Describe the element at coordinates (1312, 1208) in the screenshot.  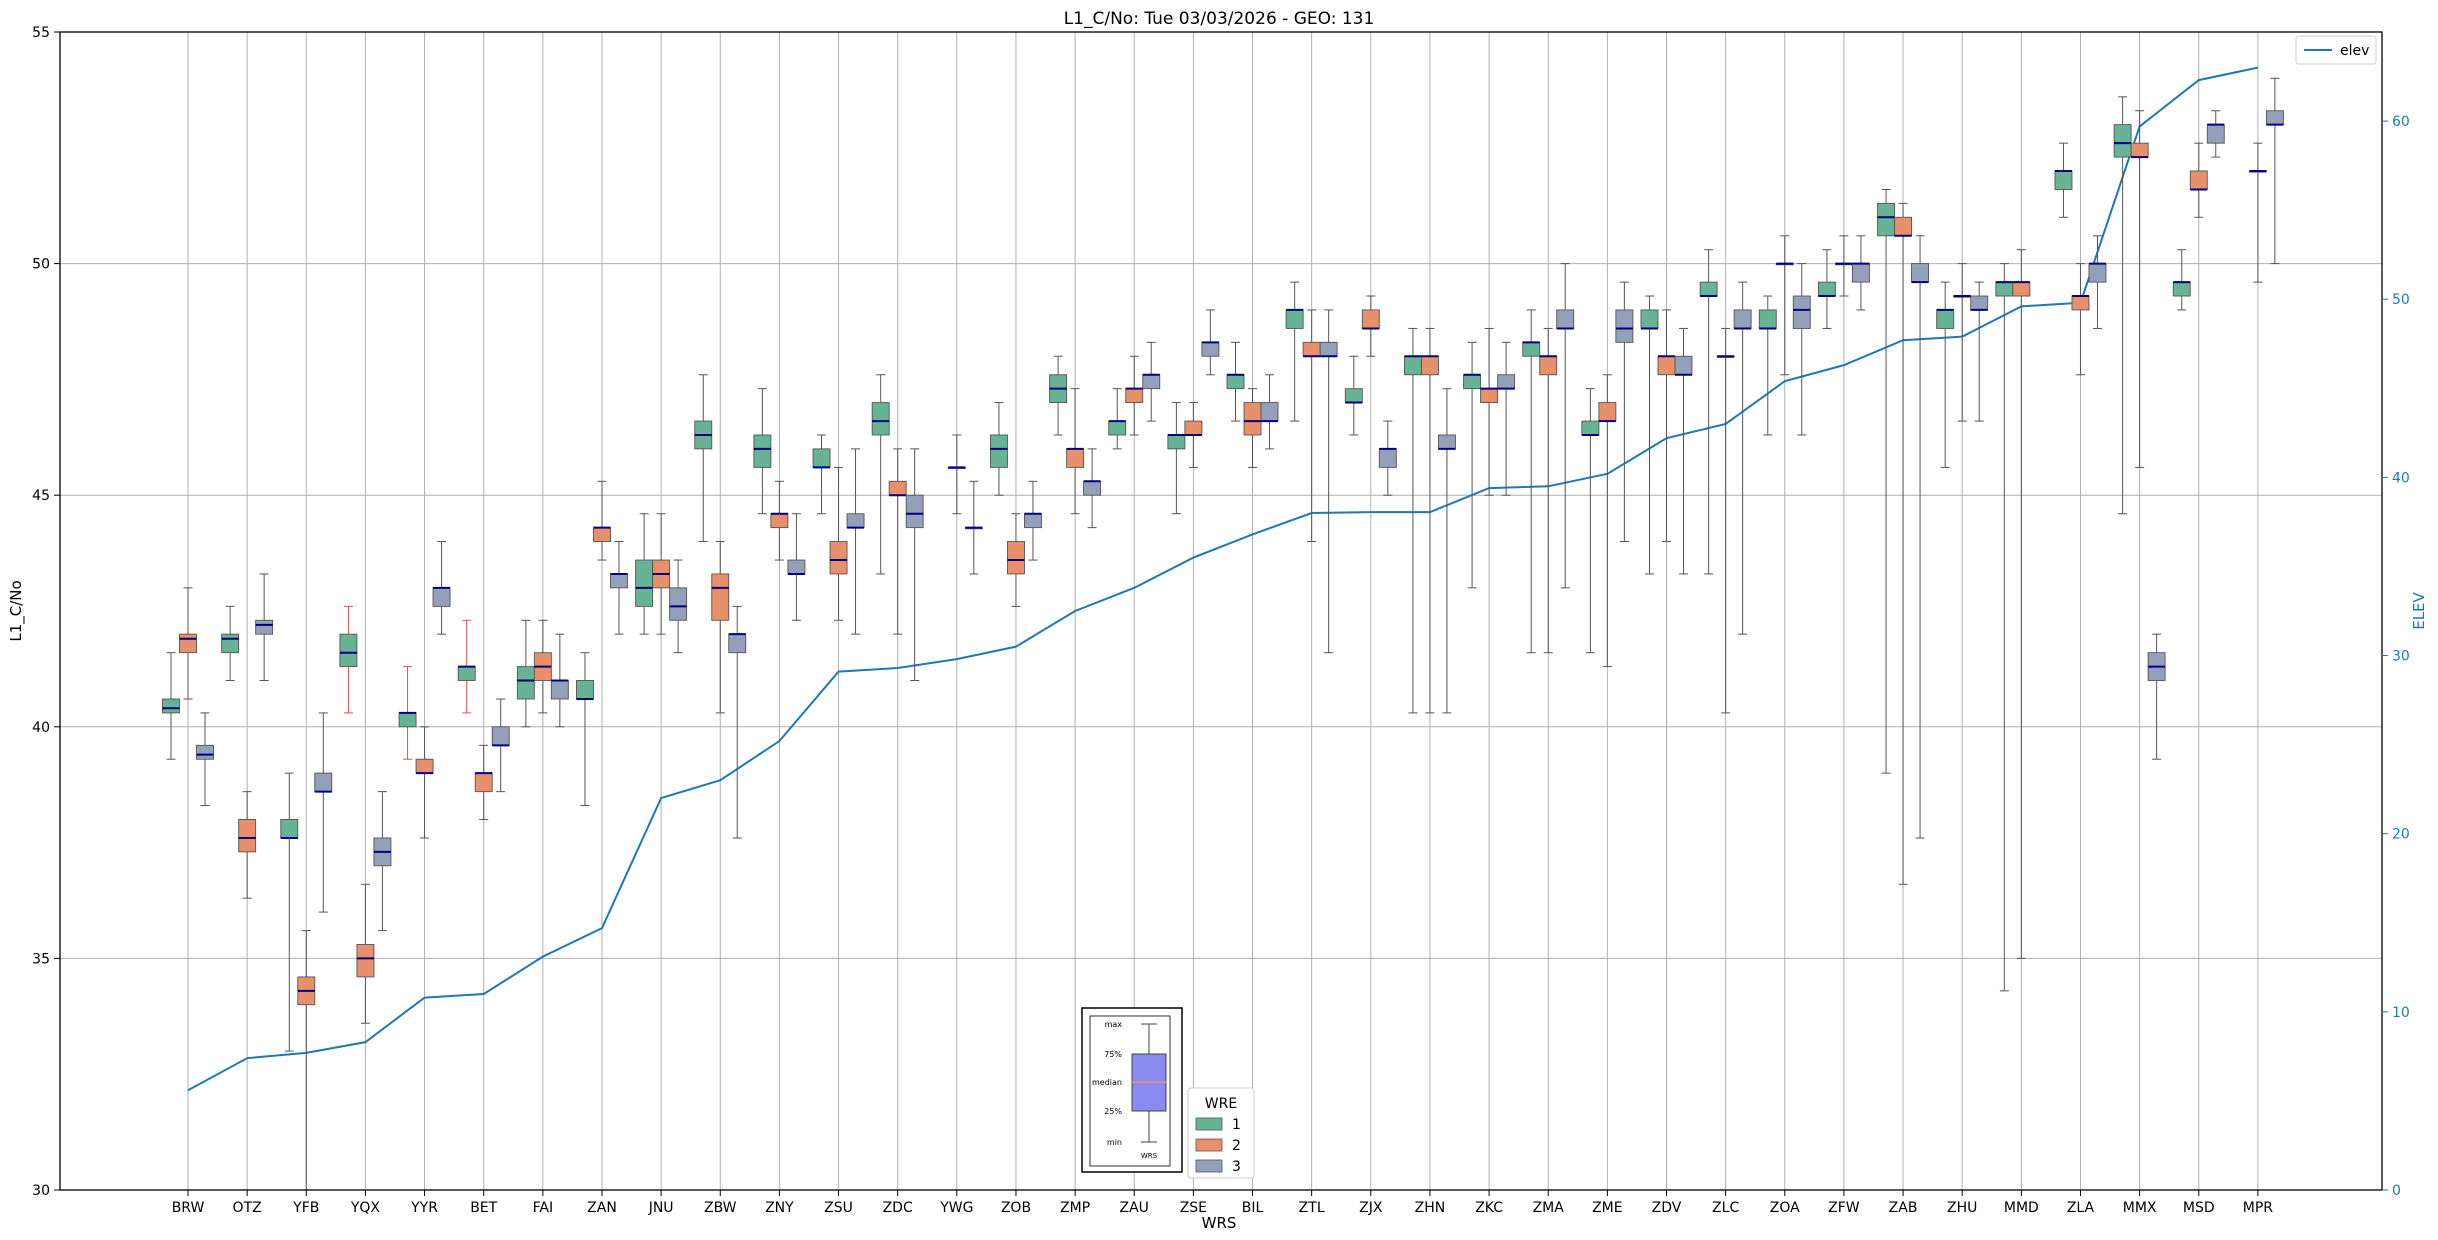
I see `x-tick-label: ZTL` at that location.